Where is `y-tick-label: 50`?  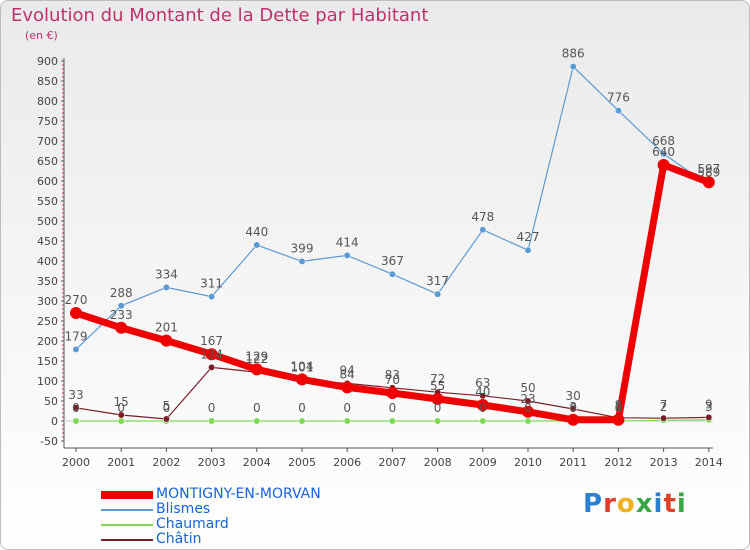 y-tick-label: 50 is located at coordinates (51, 401).